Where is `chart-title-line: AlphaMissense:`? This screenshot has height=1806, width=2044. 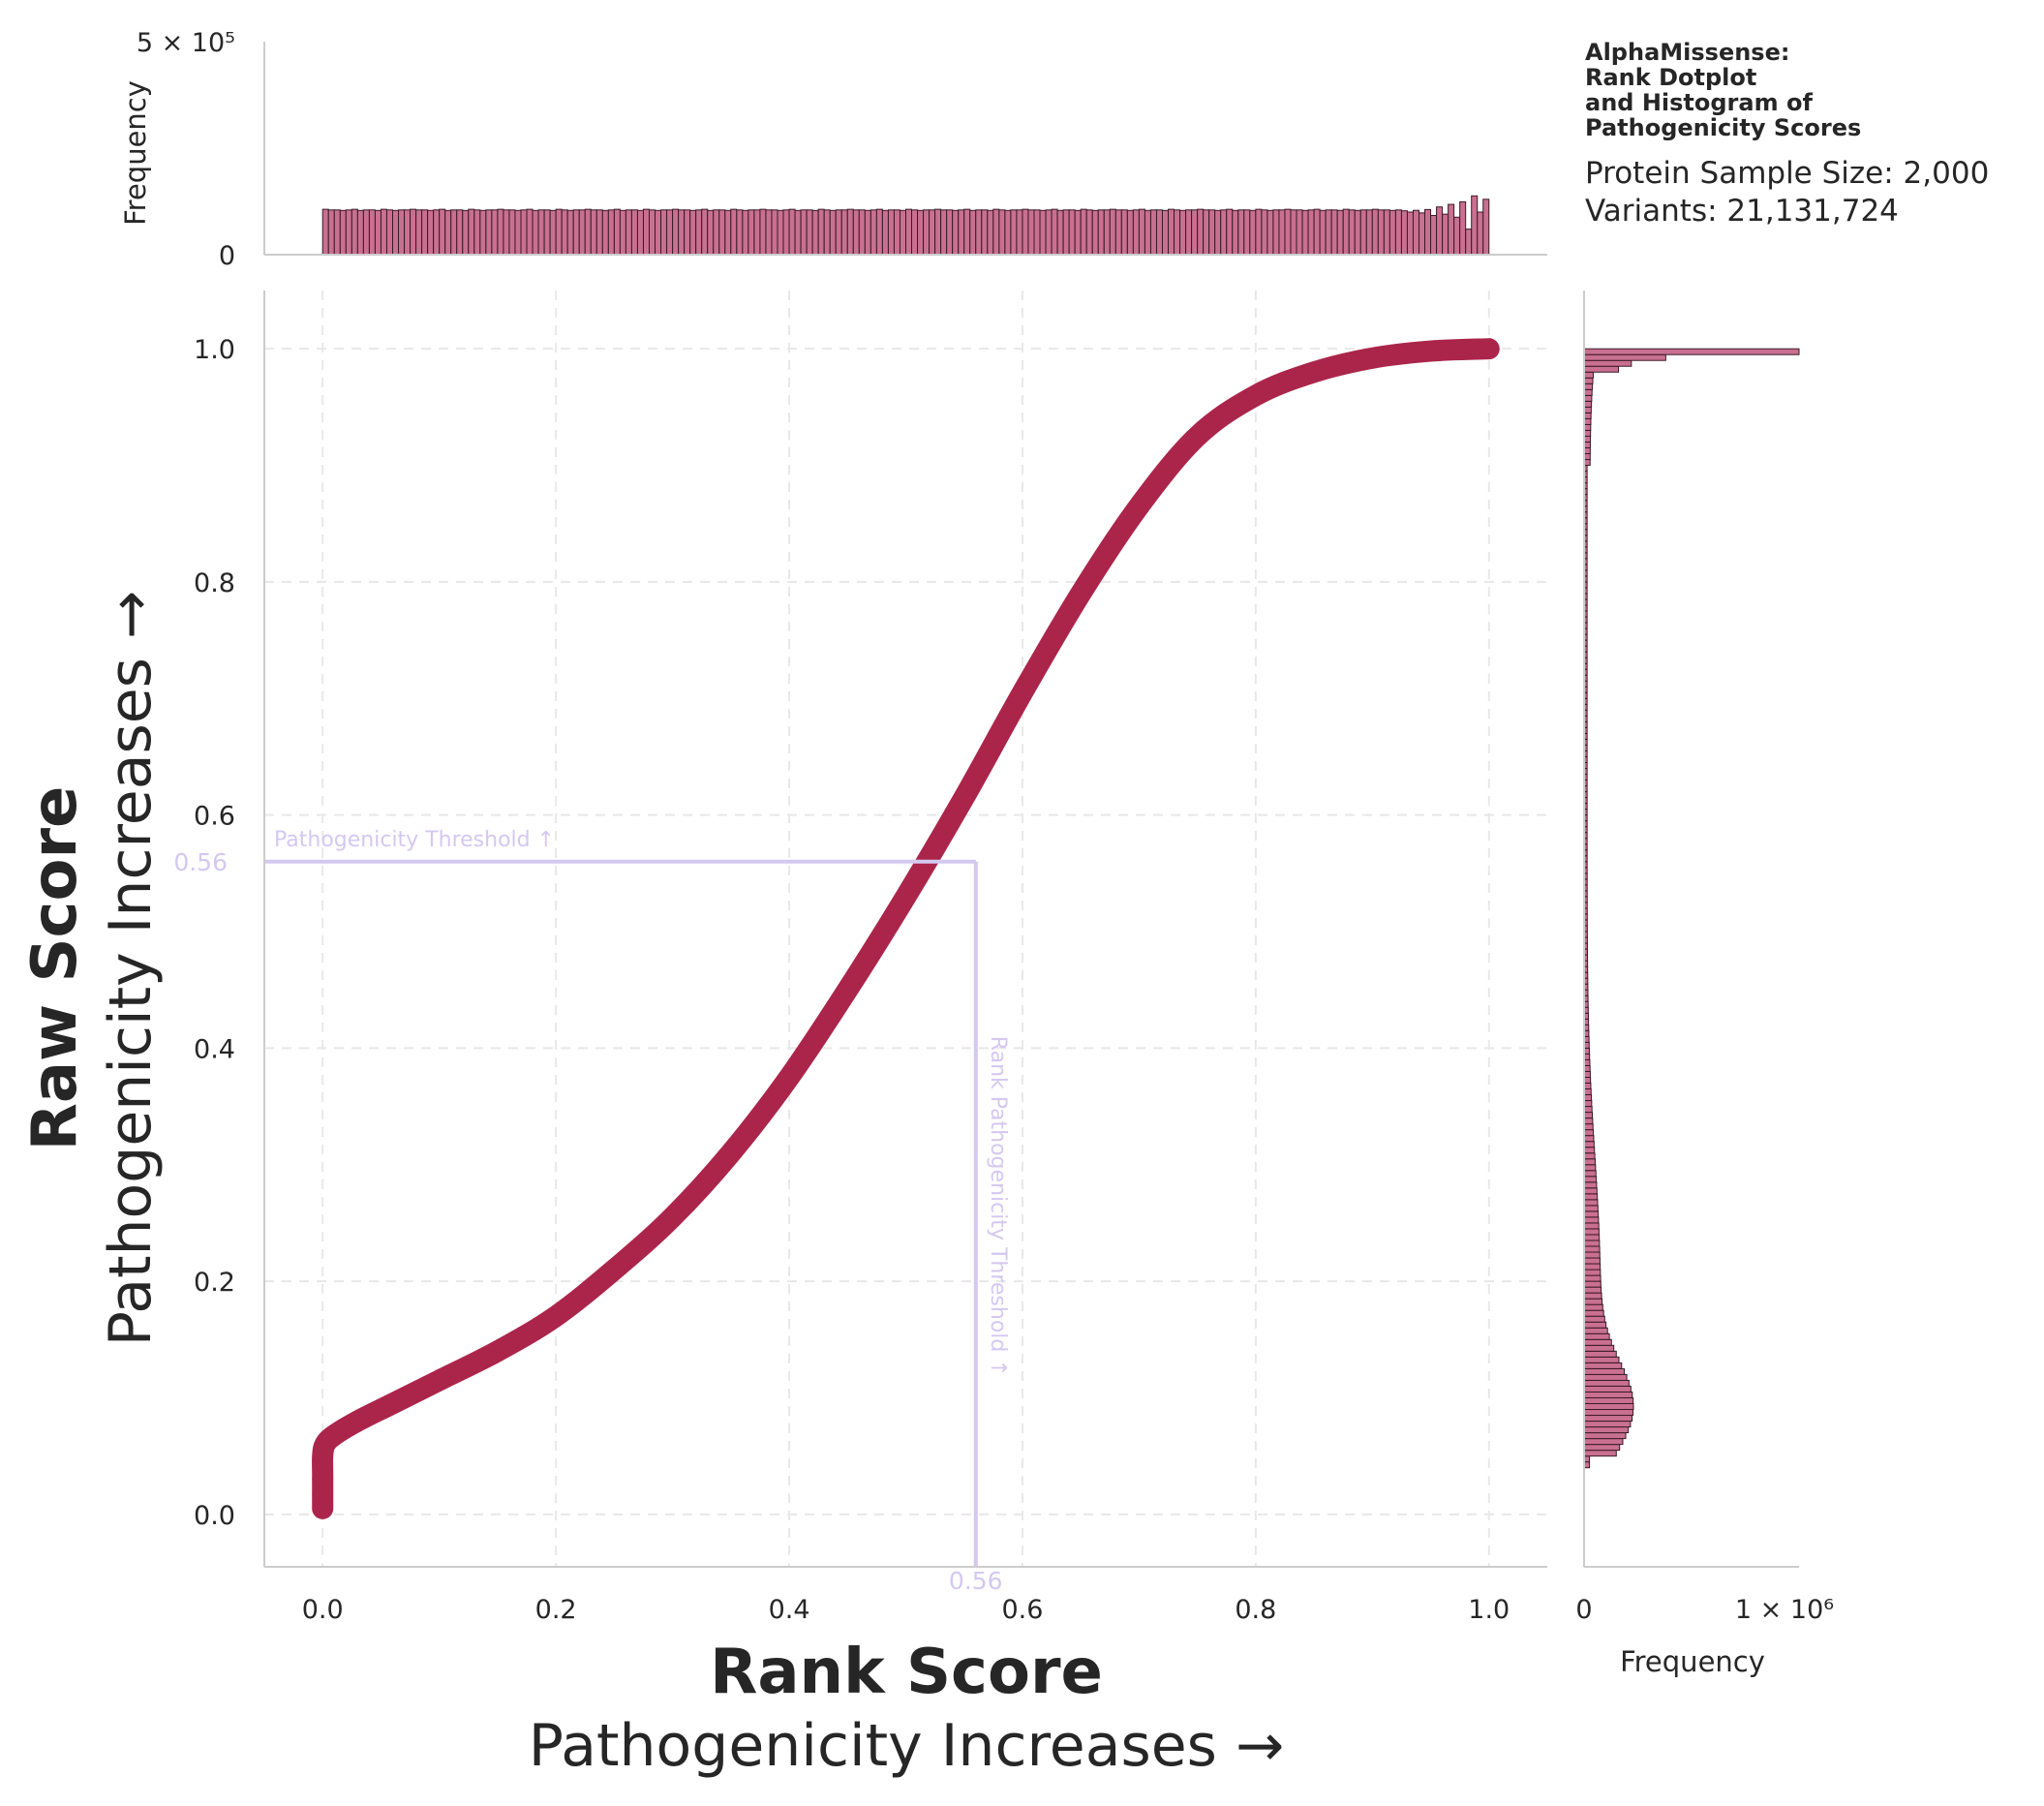 chart-title-line: AlphaMissense: is located at coordinates (1687, 52).